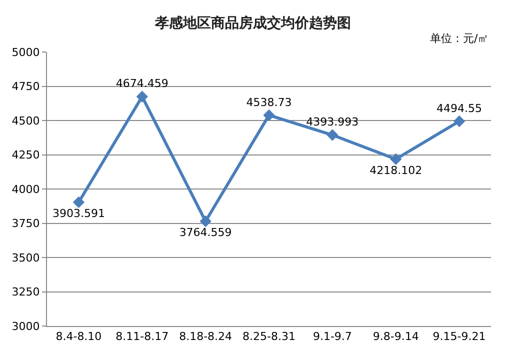  Describe the element at coordinates (26, 52) in the screenshot. I see `y-tick-label: 5000` at that location.